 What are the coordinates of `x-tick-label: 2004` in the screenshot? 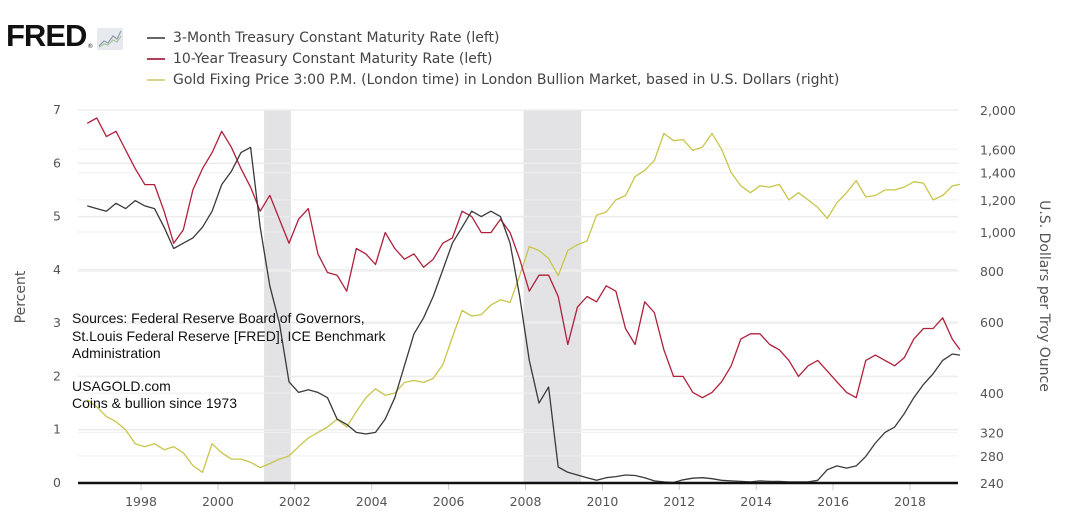 It's located at (372, 501).